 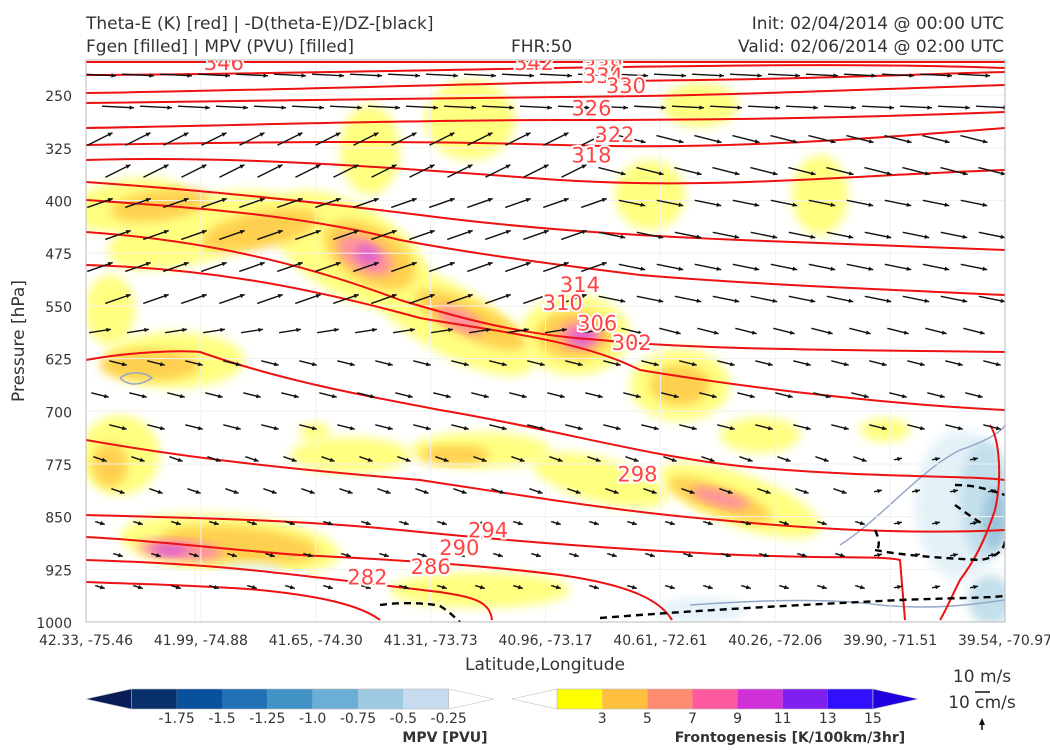 I want to click on y-tick-label: 400, so click(x=58, y=203).